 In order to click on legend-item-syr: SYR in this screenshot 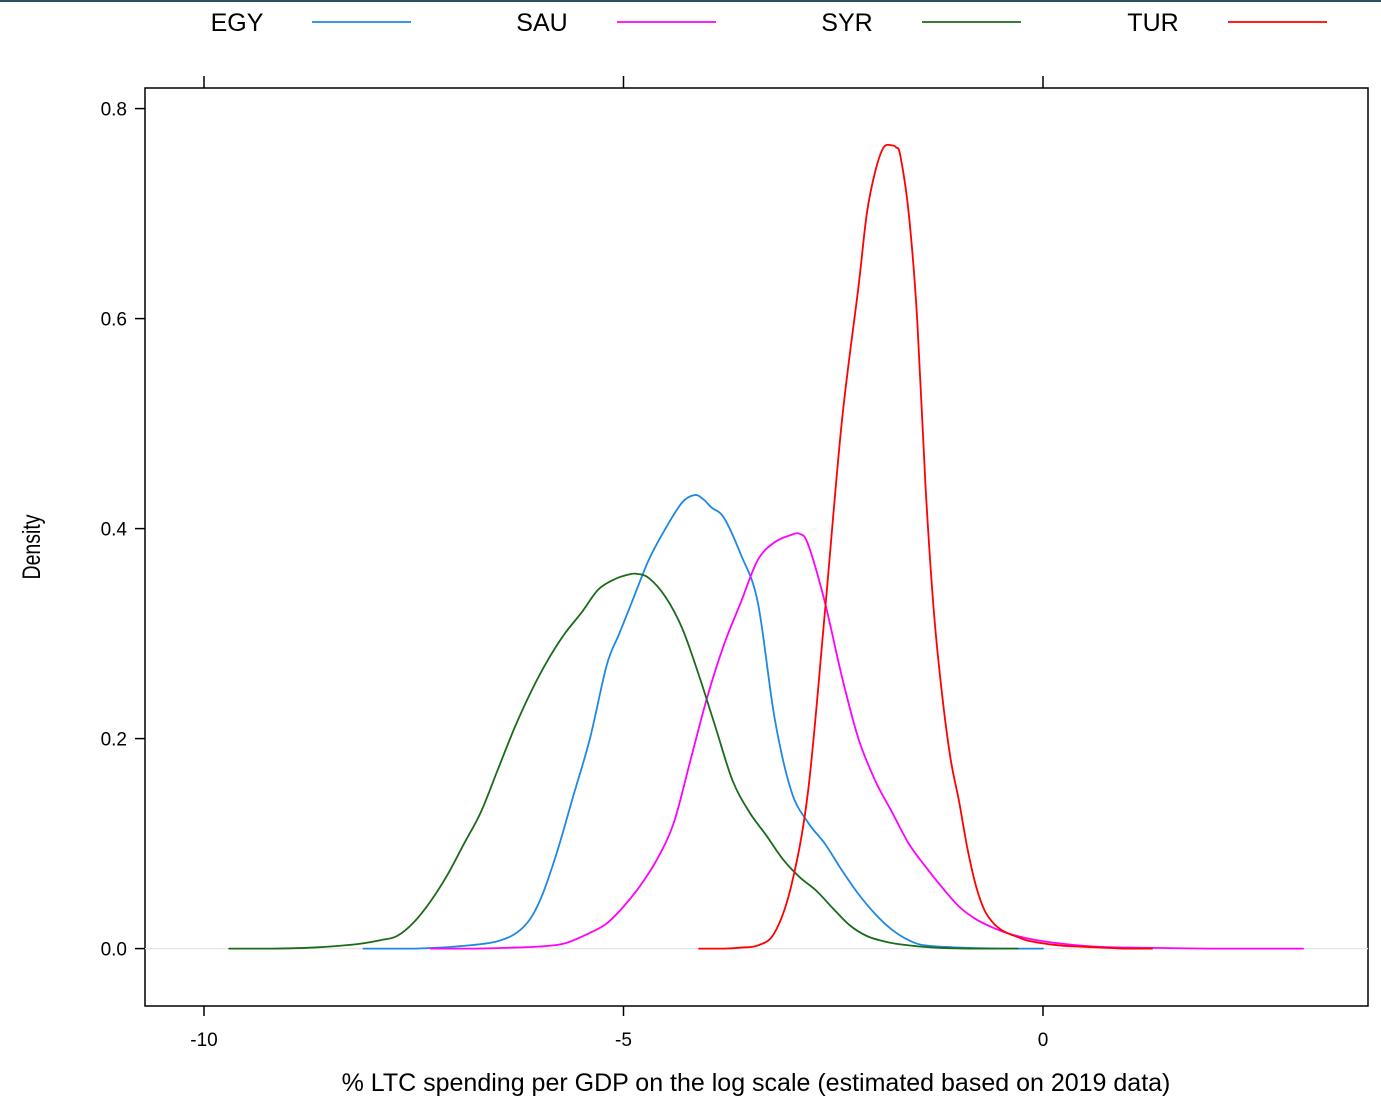, I will do `click(921, 23)`.